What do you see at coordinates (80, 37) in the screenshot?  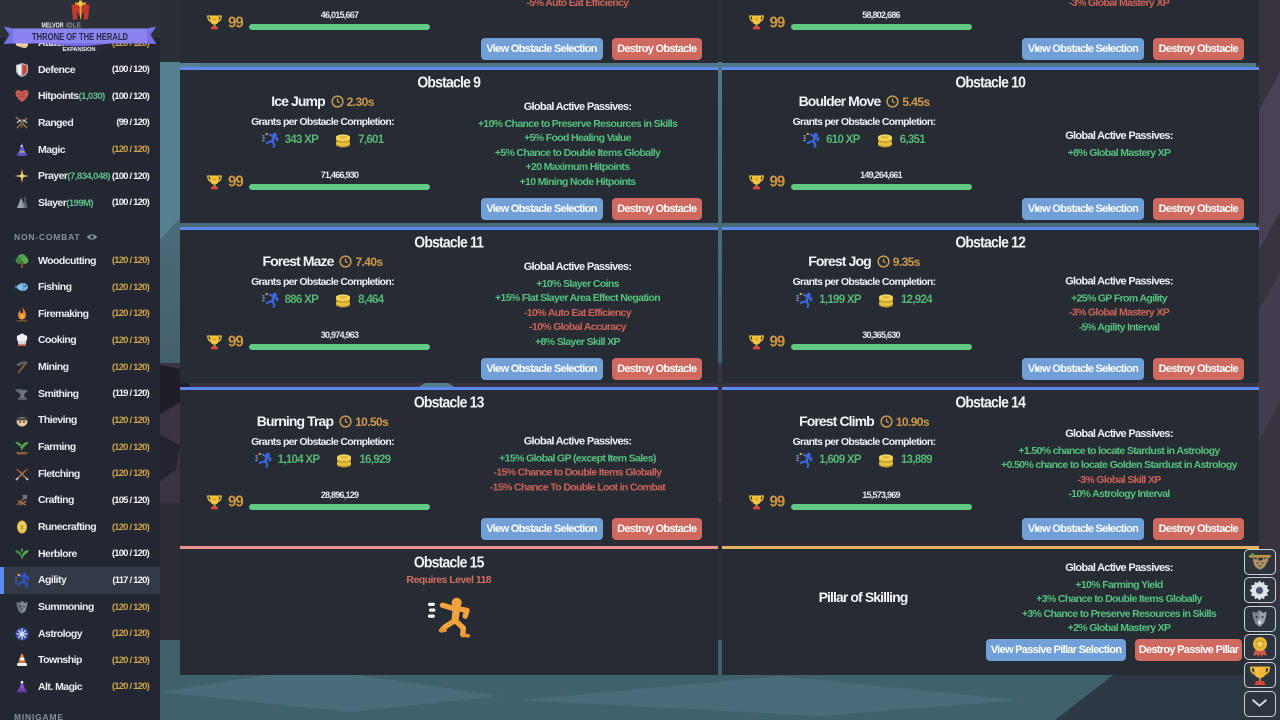 I see `svg-text: THRONE OF THE HERALD` at bounding box center [80, 37].